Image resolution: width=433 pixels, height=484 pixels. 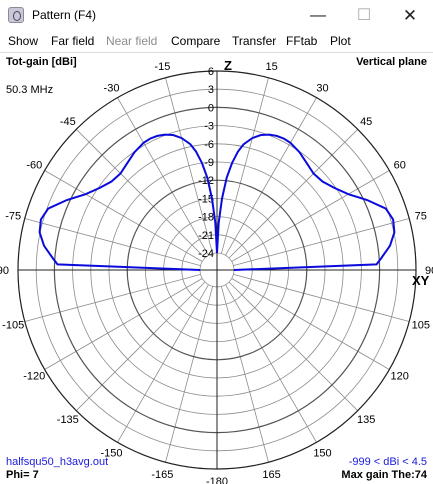 What do you see at coordinates (22, 475) in the screenshot?
I see `phi-label: Phi= 7` at bounding box center [22, 475].